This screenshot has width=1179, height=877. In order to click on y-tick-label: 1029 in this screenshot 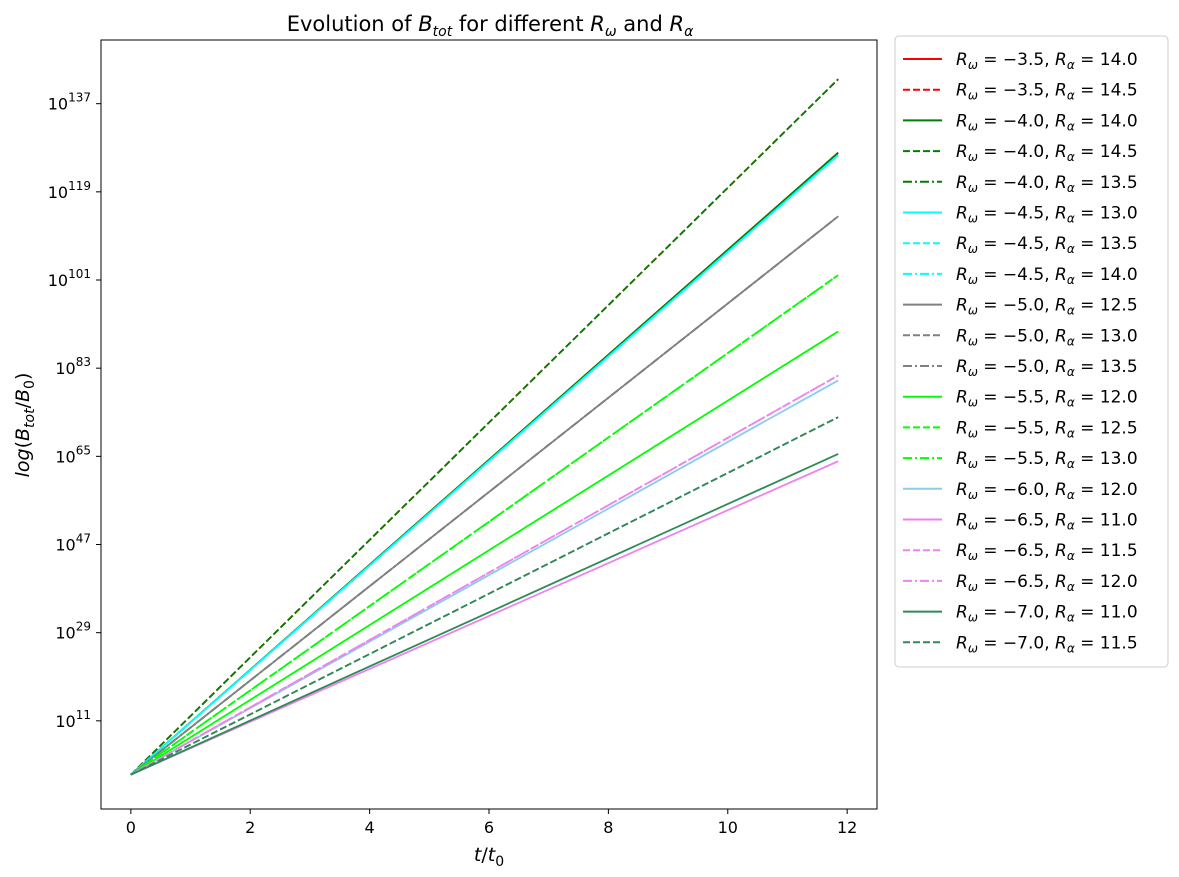, I will do `click(73, 631)`.